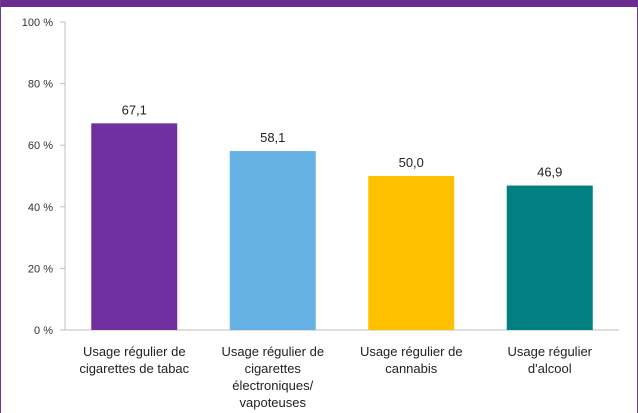 Image resolution: width=638 pixels, height=413 pixels. I want to click on y-tick-label: 0 %, so click(43, 331).